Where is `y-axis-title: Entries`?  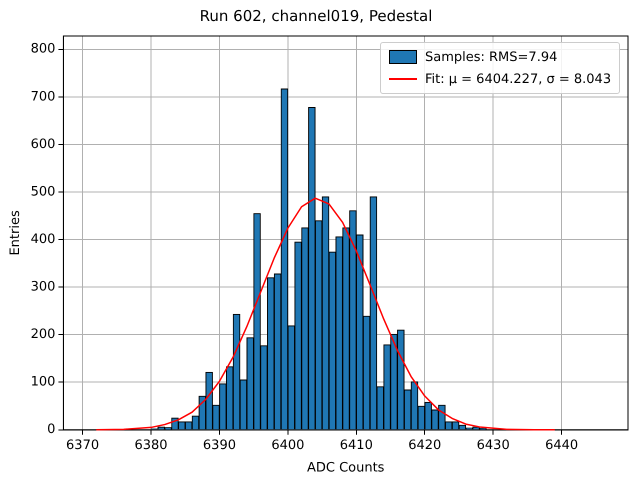 y-axis-title: Entries is located at coordinates (16, 233).